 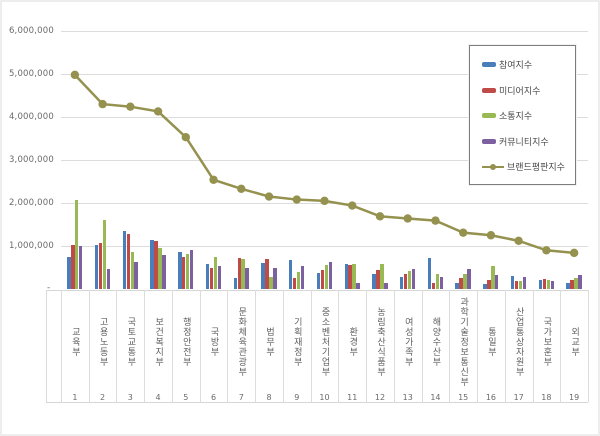 I want to click on y-gridline, so click(x=324, y=31).